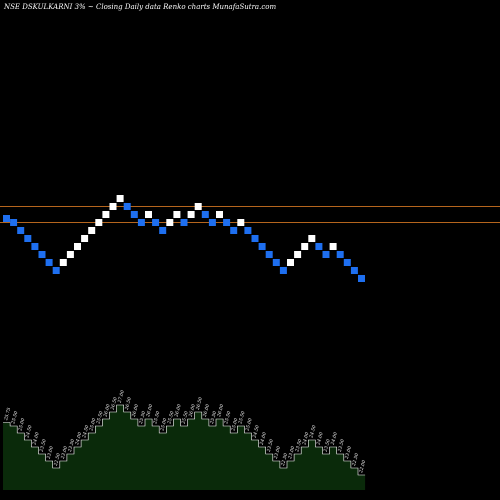 This screenshot has height=500, width=500. Describe the element at coordinates (319, 438) in the screenshot. I see `volume-label-45: 24.00` at that location.